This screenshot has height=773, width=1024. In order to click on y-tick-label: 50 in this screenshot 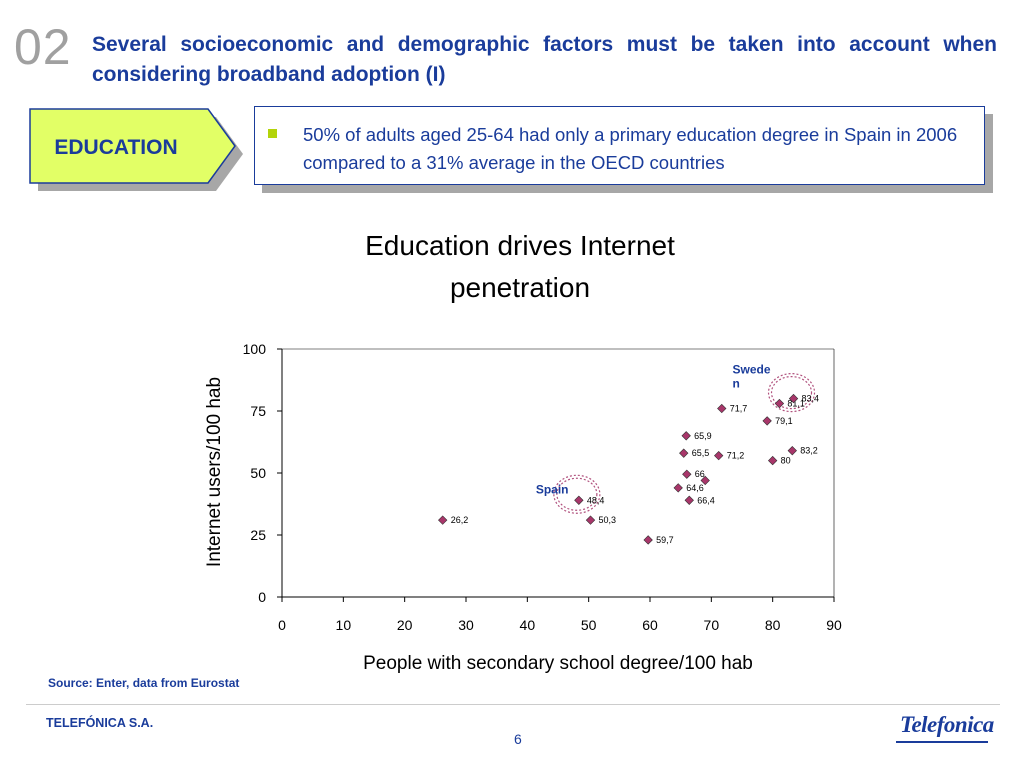, I will do `click(258, 473)`.